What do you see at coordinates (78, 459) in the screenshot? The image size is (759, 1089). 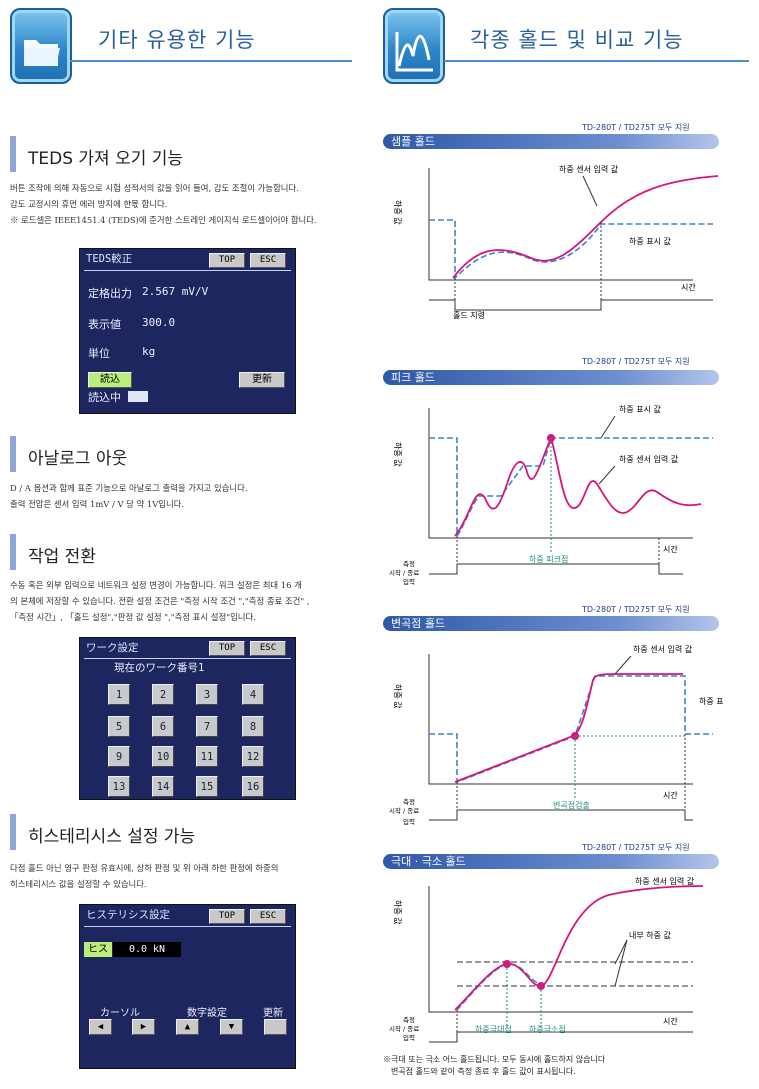 I see `analog-title: 아날로그 아웃` at bounding box center [78, 459].